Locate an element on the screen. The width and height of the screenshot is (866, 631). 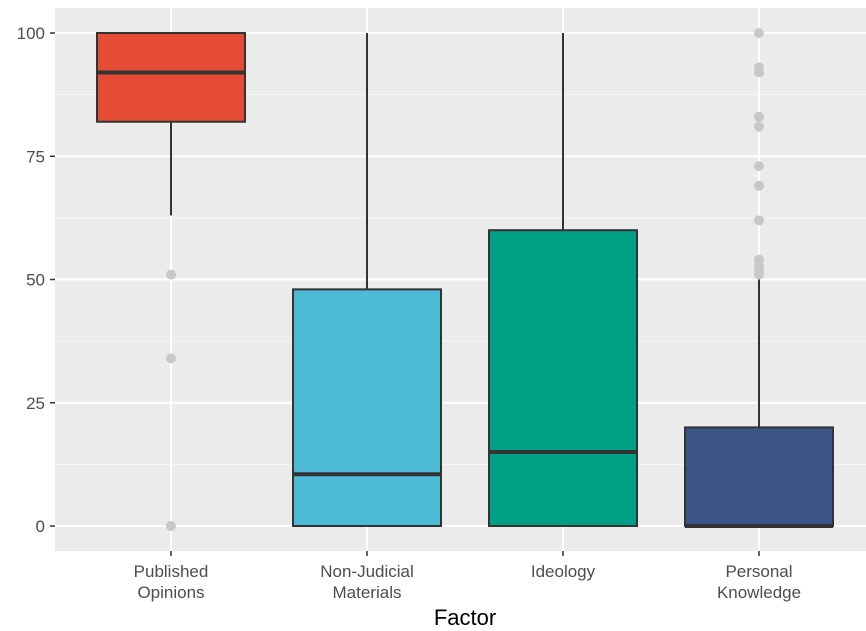
x-tick-label-line: Materials is located at coordinates (367, 592).